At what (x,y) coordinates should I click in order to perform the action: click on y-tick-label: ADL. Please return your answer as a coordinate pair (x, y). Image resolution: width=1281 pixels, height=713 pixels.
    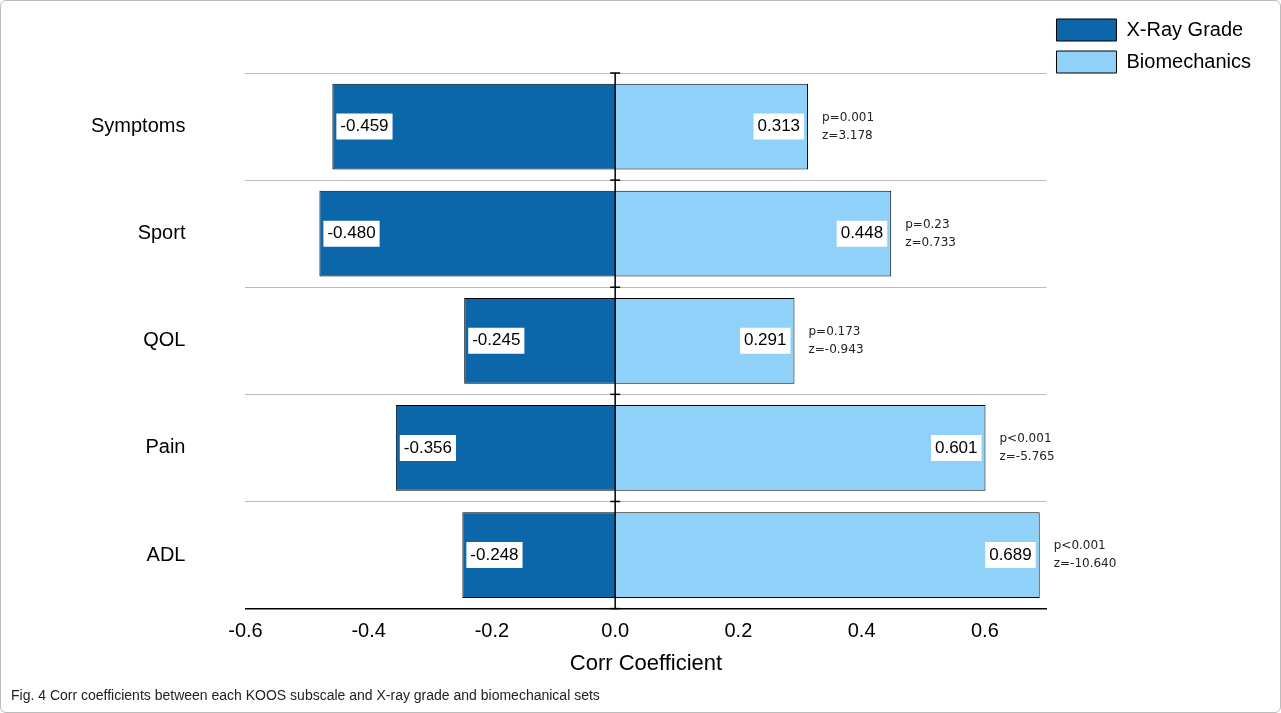
    Looking at the image, I should click on (166, 553).